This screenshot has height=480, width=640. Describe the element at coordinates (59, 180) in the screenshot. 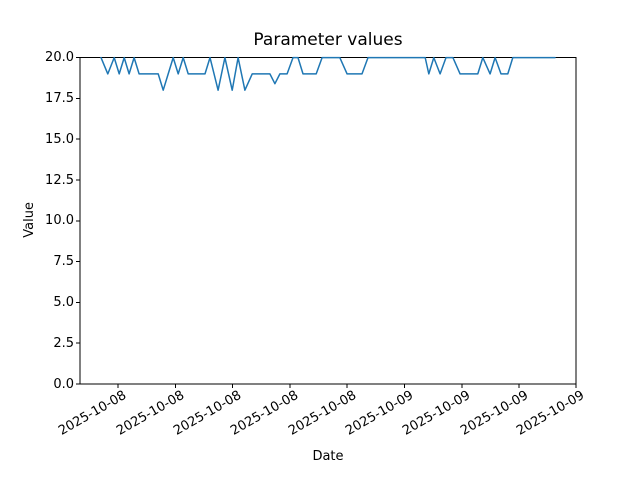

I see `y-tick-label: 12.5` at that location.